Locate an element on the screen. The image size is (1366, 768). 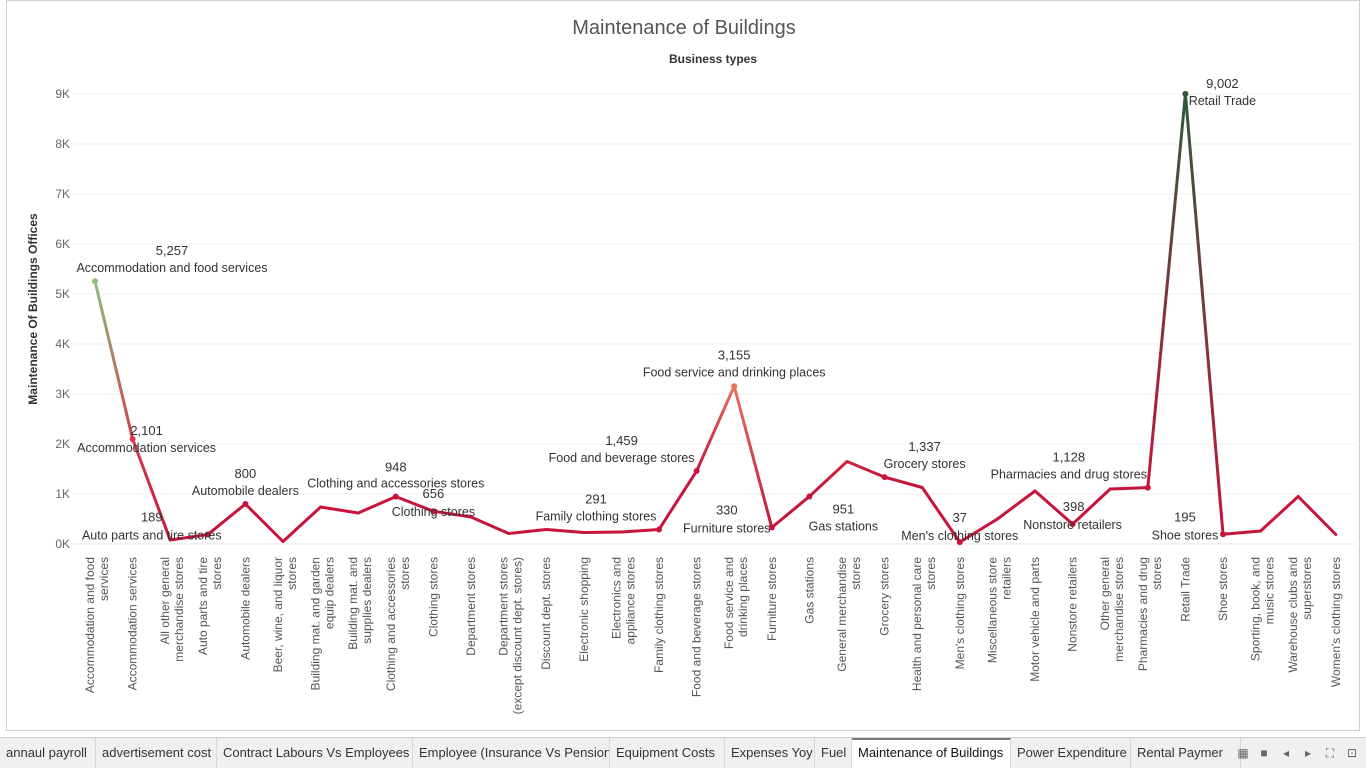
data-label-name: Clothing stores is located at coordinates (433, 512).